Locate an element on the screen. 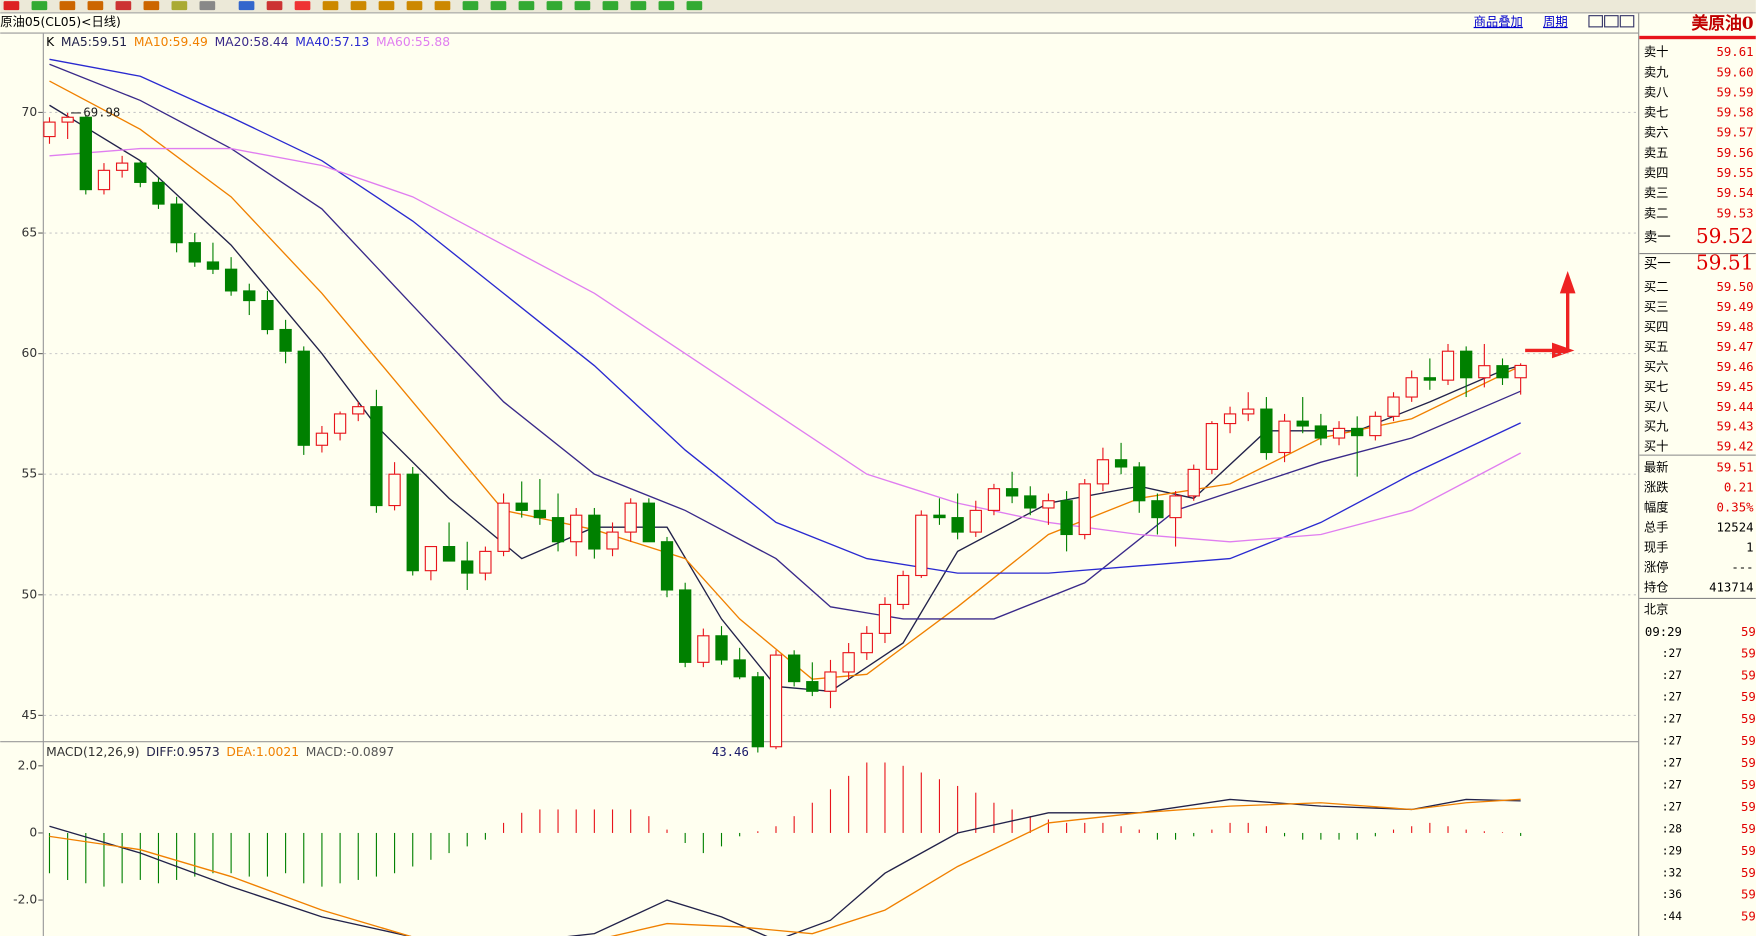  indicator-line is located at coordinates (785, 867).